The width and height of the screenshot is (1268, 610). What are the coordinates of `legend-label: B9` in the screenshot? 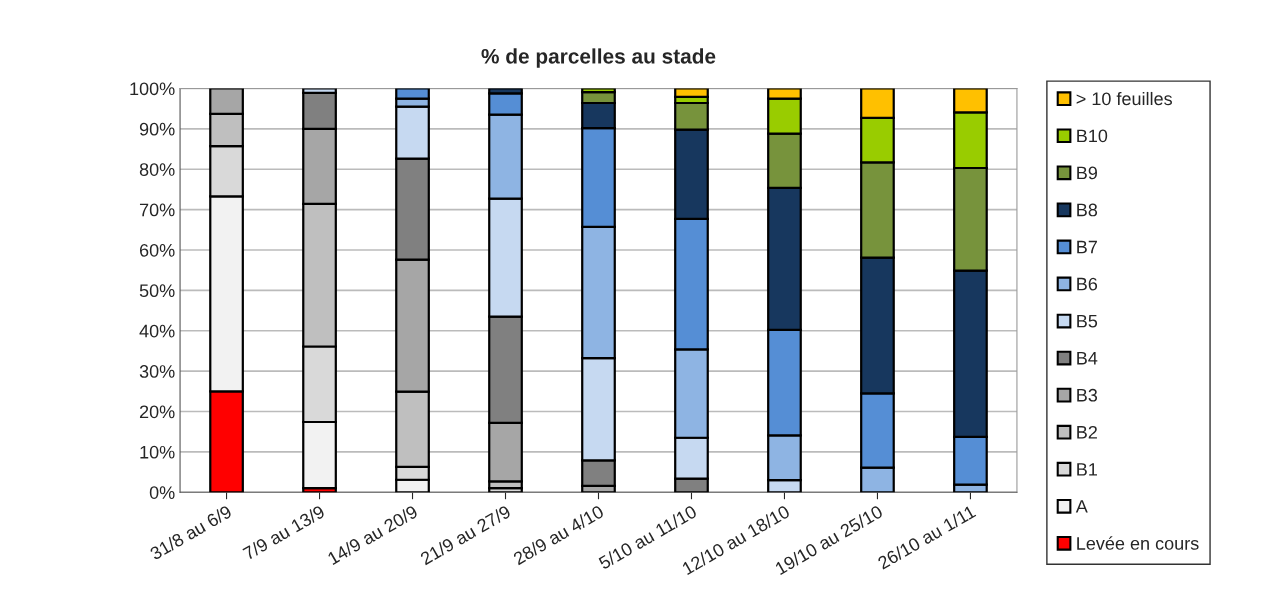 It's located at (1087, 173).